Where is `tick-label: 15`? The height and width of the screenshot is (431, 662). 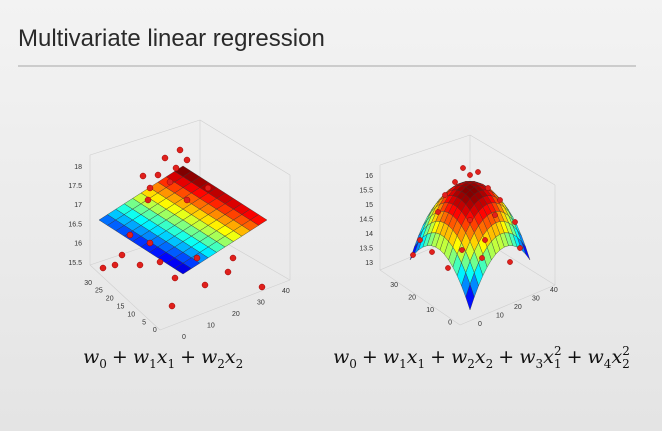 tick-label: 15 is located at coordinates (369, 205).